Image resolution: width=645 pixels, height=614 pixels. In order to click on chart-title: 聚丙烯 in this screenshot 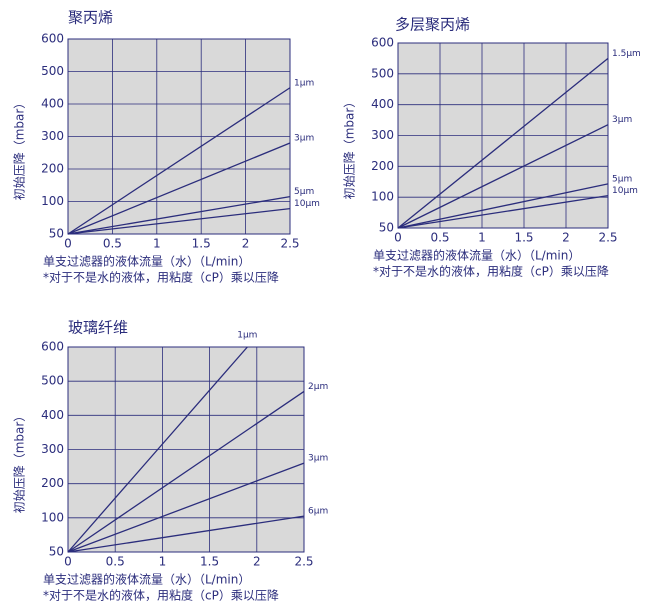, I will do `click(90, 18)`.